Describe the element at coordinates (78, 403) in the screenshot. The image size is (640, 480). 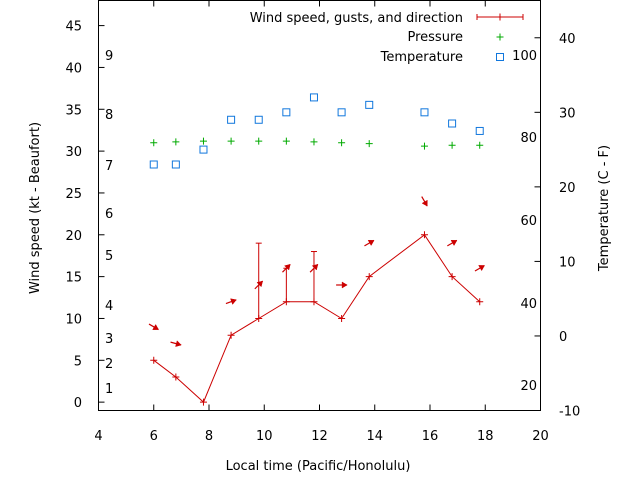
I see `y-tick-label: 0` at that location.